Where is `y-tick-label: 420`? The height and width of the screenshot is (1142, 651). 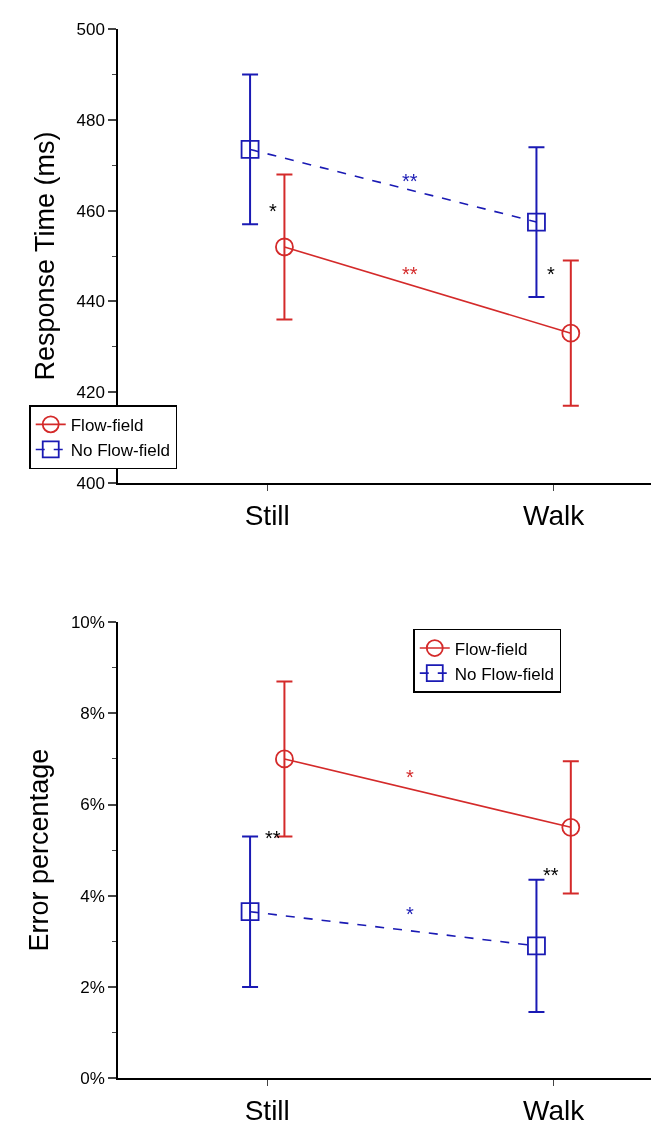 y-tick-label: 420 is located at coordinates (90, 393).